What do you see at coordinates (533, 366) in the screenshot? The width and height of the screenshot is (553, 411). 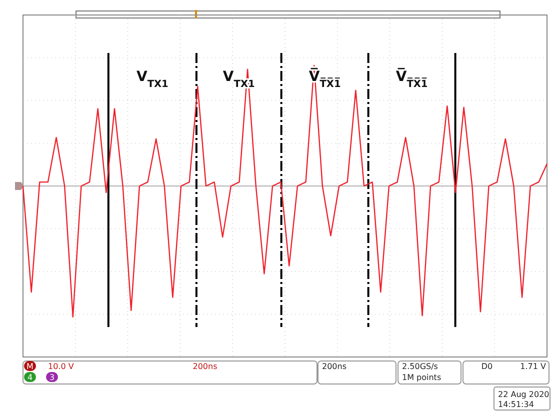 I see `text: 1.71 V` at bounding box center [533, 366].